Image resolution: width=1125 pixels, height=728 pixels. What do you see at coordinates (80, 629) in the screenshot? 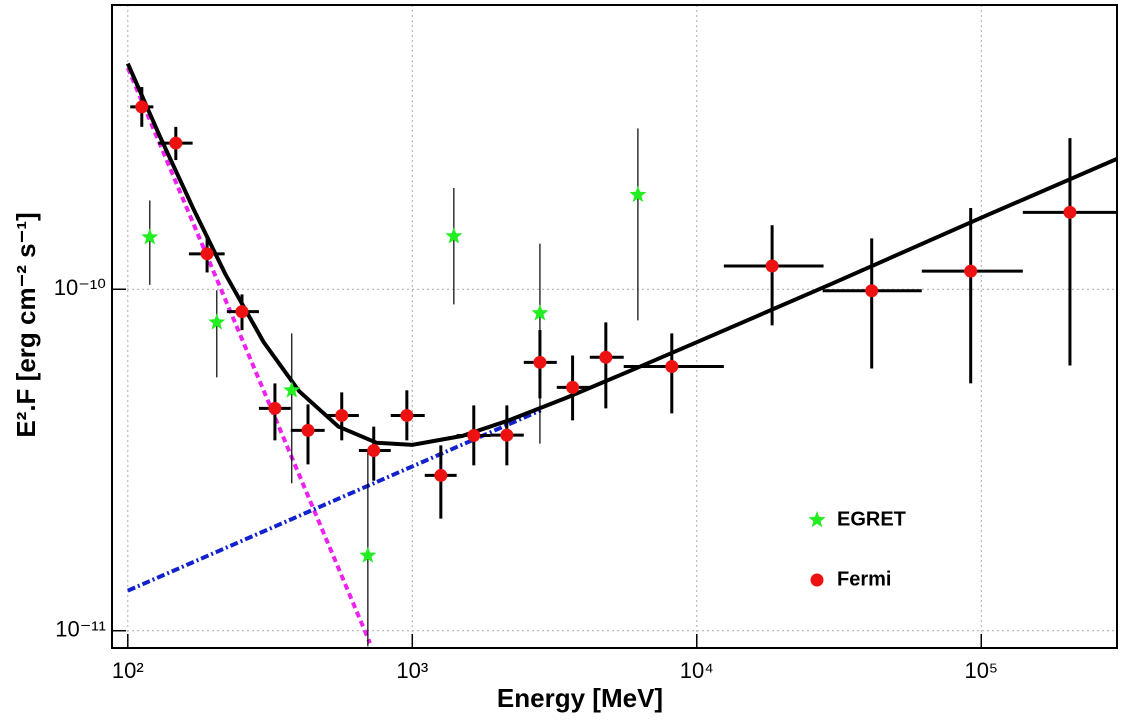
I see `y-tick-label: 10⁻¹¹` at bounding box center [80, 629].